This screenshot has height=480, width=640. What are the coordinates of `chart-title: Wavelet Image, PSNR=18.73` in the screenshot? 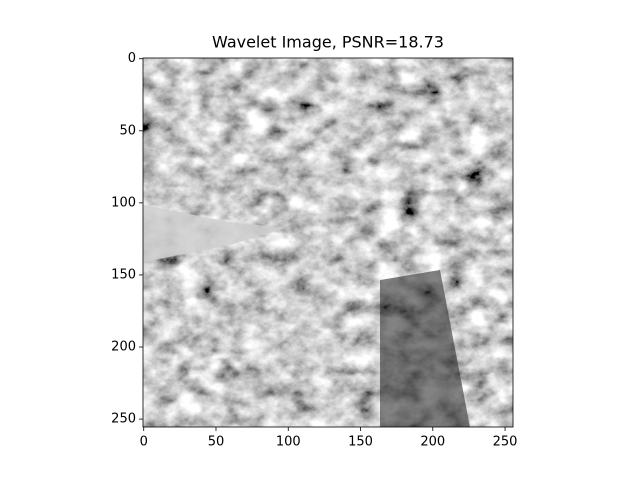 It's located at (328, 42).